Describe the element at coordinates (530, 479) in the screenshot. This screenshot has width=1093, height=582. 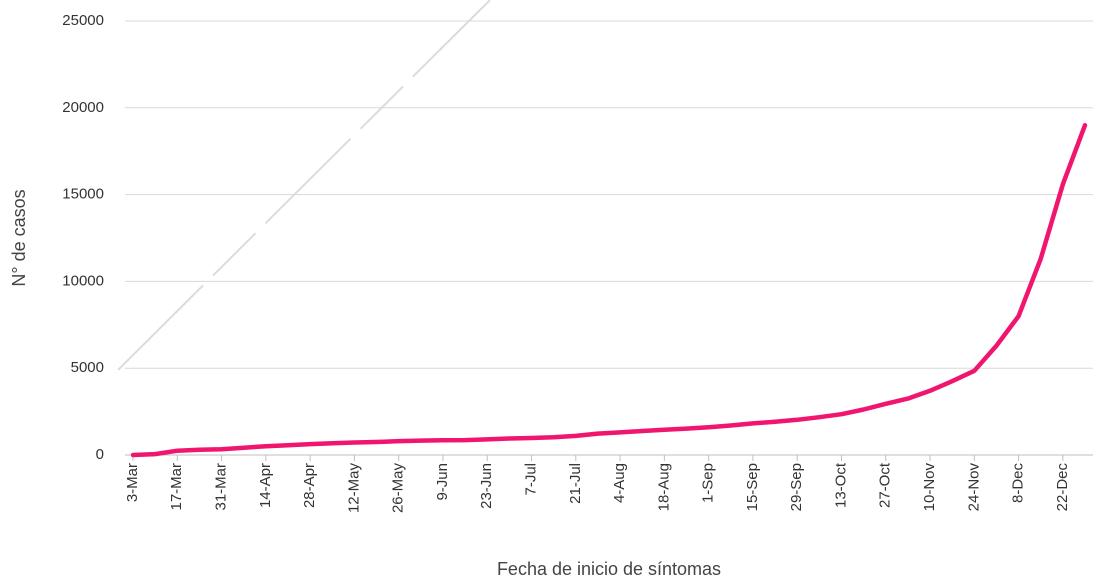
I see `x-tick-label: 7-Jul` at that location.